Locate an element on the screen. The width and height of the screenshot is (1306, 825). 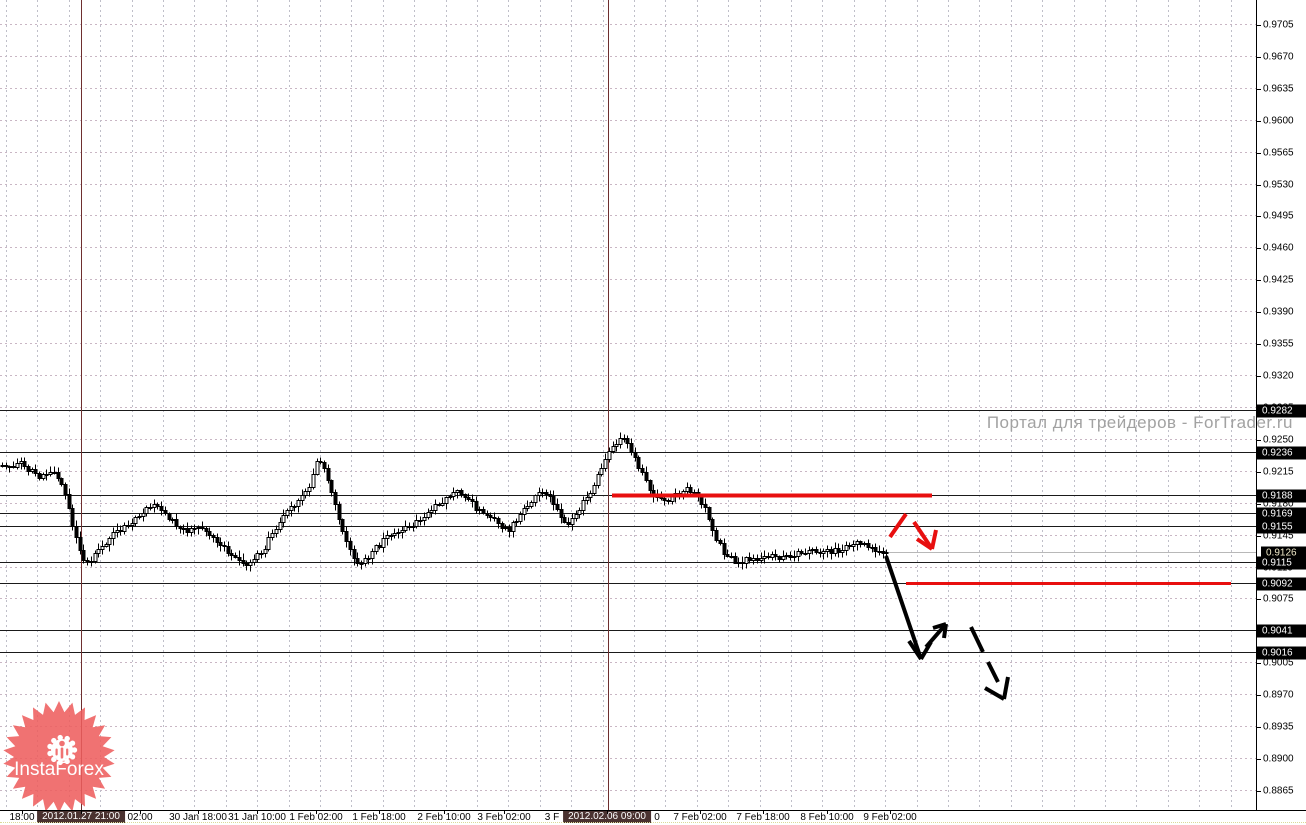
badge-label: InstaForex is located at coordinates (59, 769).